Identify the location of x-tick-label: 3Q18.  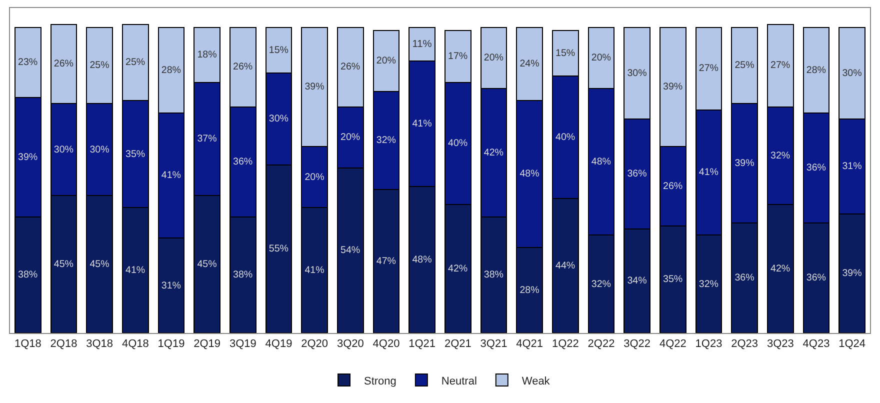
(100, 344).